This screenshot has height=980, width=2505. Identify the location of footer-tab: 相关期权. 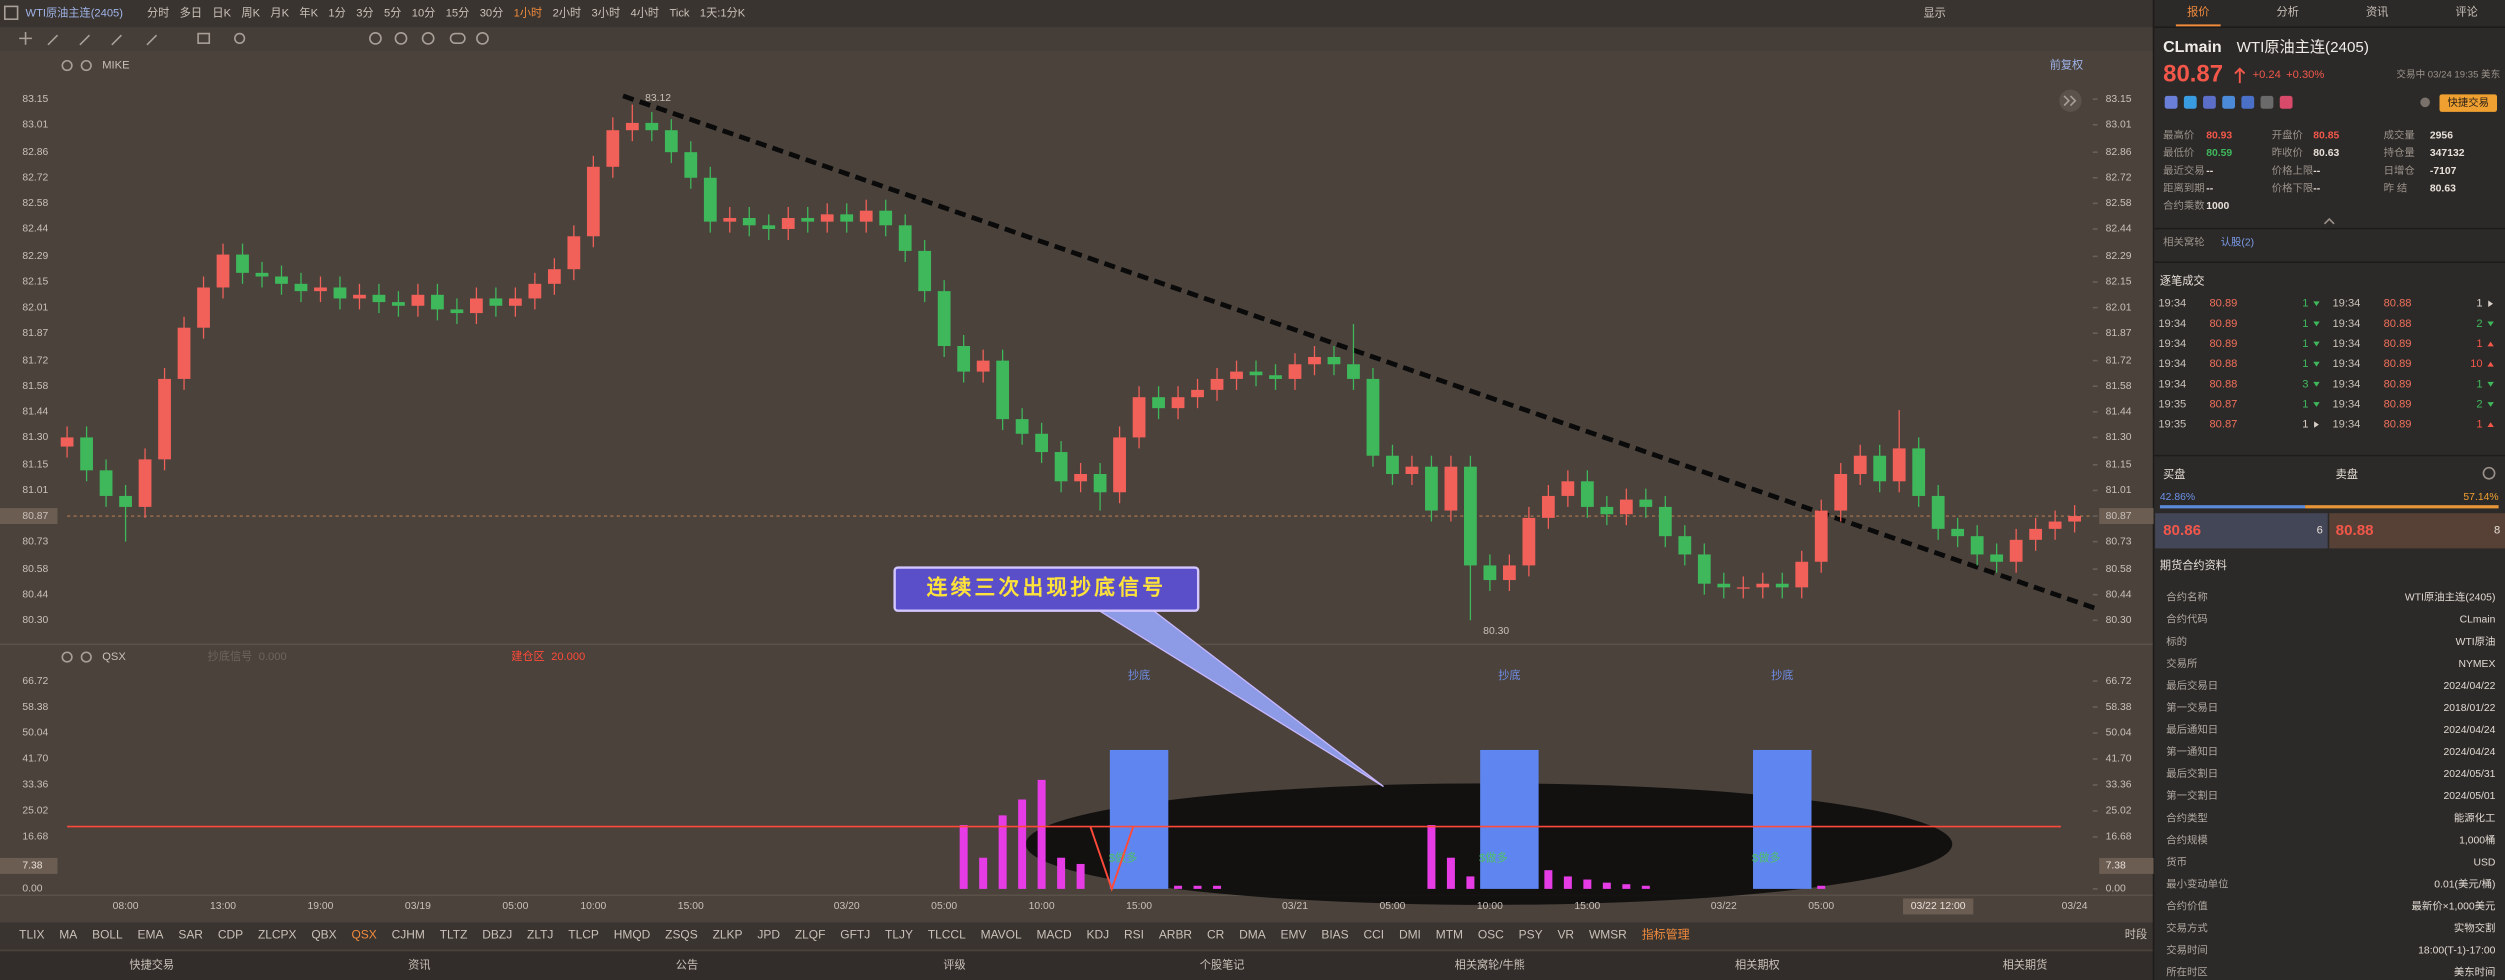
(1757, 965).